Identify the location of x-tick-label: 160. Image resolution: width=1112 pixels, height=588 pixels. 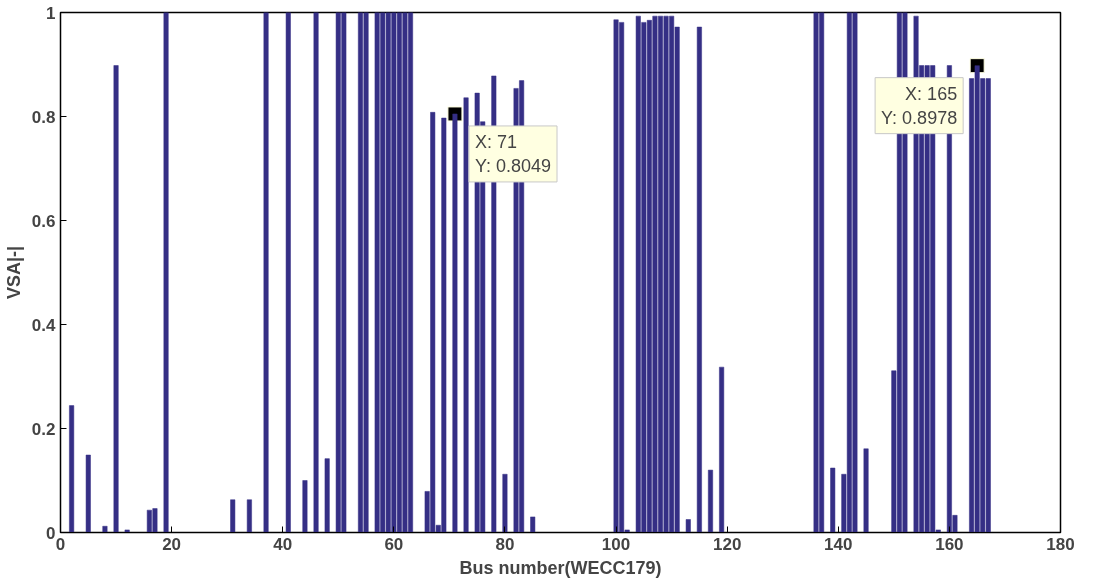
(949, 544).